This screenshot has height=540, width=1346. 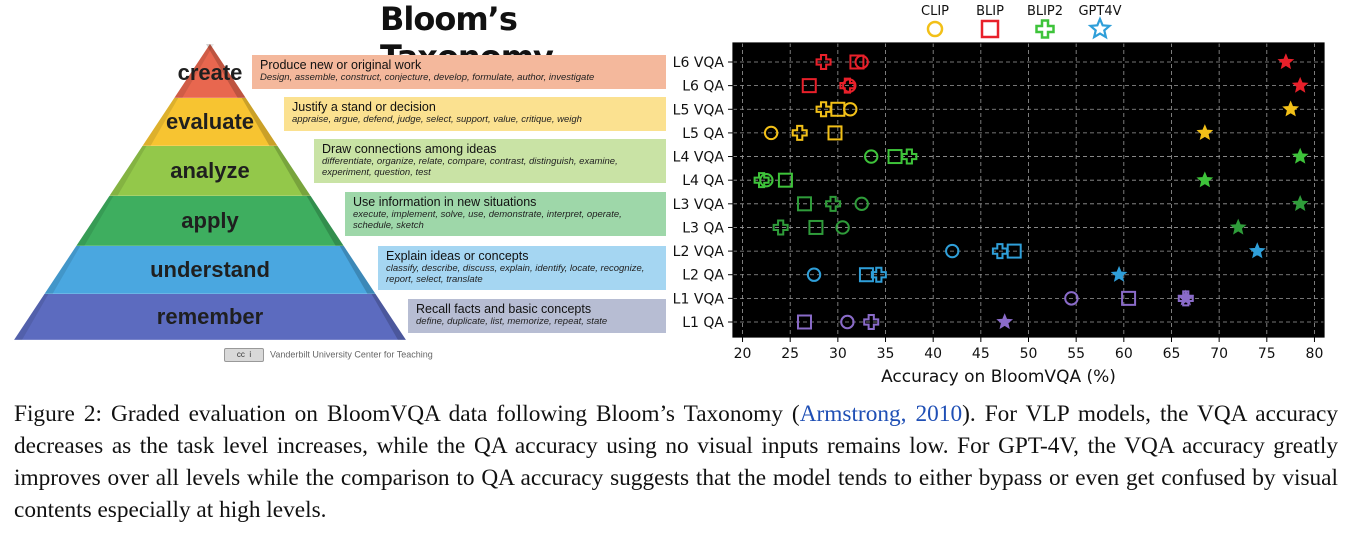 What do you see at coordinates (842, 227) in the screenshot?
I see `point-clip-l3-qa` at bounding box center [842, 227].